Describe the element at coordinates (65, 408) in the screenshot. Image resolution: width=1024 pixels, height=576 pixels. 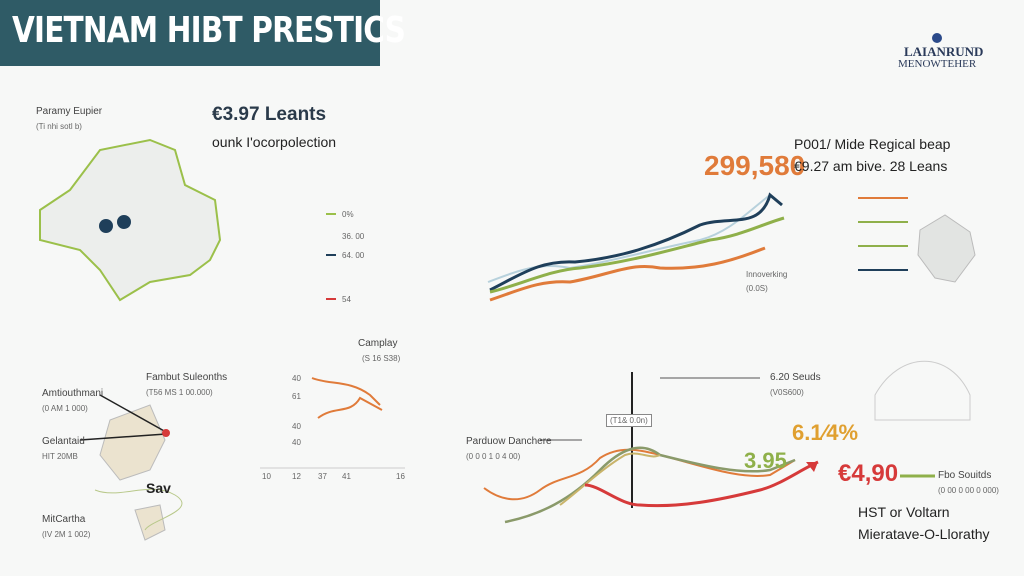
I see `region-label-sub: (0 AM 1 000)` at that location.